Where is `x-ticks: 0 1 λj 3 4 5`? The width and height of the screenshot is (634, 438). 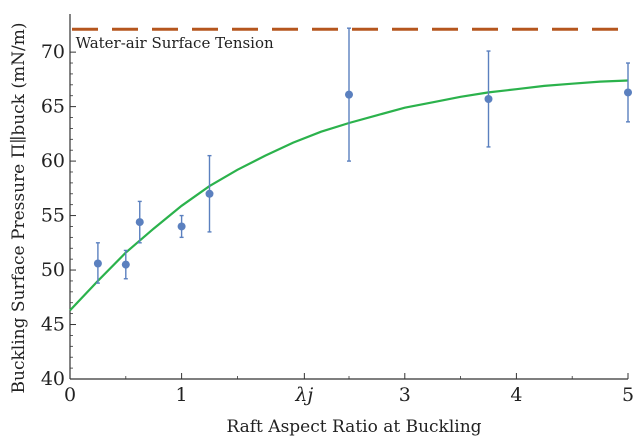 x-ticks: 0 1 λj 3 4 5 is located at coordinates (349, 389).